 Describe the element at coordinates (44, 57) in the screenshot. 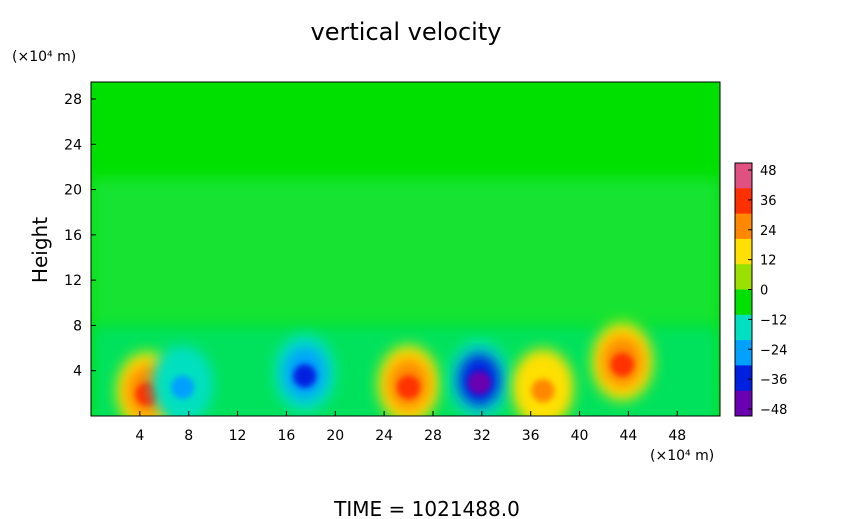

I see `y-axis-unit: (×10⁴ m)` at that location.